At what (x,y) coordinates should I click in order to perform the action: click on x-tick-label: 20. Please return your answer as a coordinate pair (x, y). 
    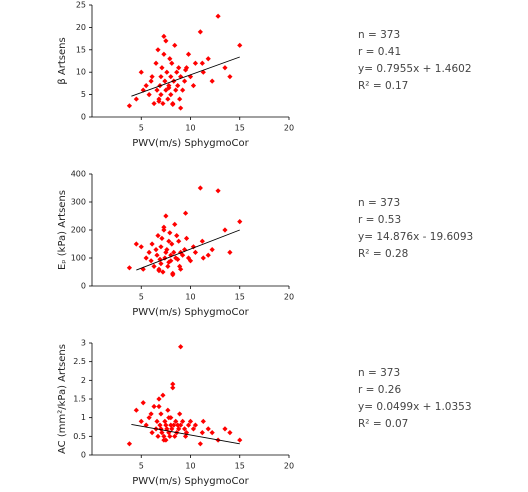
    Looking at the image, I should click on (289, 297).